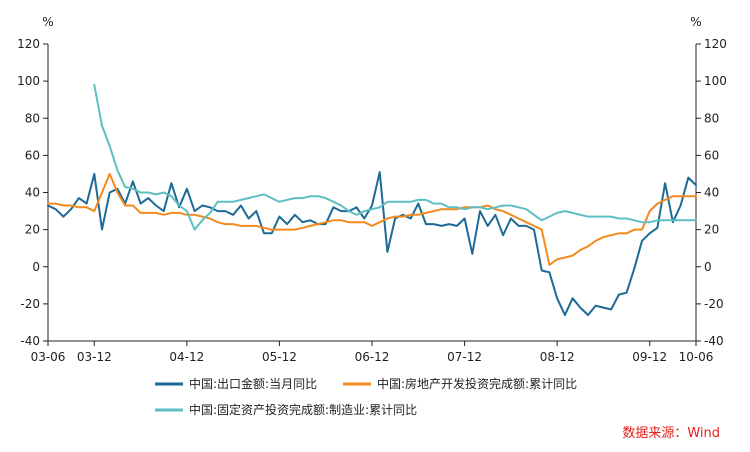 The width and height of the screenshot is (750, 452). I want to click on right-tick-label: 80, so click(711, 118).